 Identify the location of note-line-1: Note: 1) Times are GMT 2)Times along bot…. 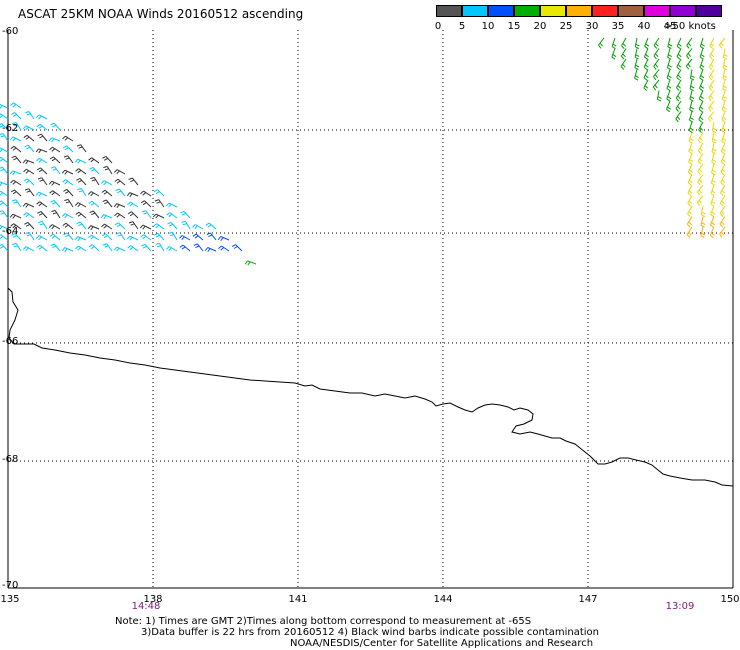
(323, 621).